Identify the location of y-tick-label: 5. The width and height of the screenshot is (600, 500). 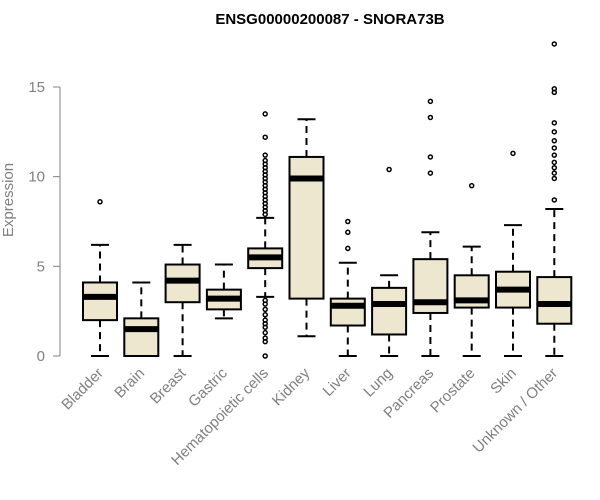
(41, 266).